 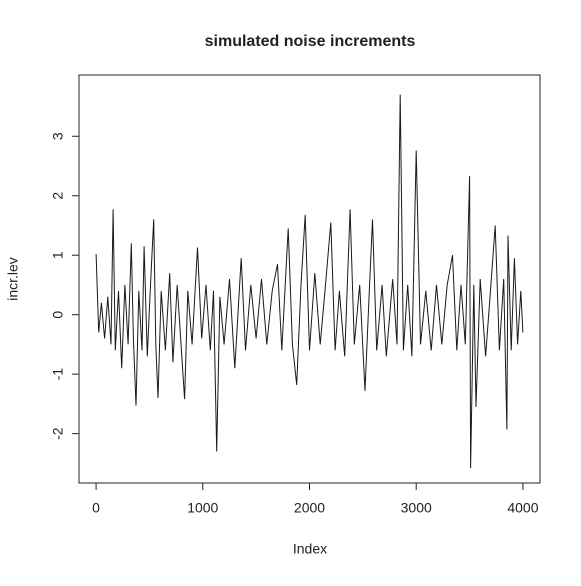 What do you see at coordinates (309, 508) in the screenshot?
I see `x-tick-label: 2000` at bounding box center [309, 508].